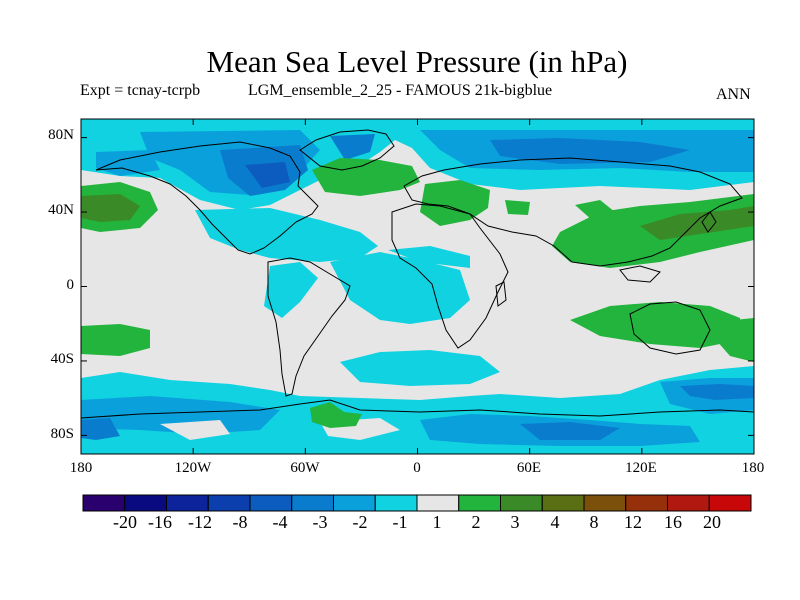  I want to click on colorbar-label: -2, so click(360, 522).